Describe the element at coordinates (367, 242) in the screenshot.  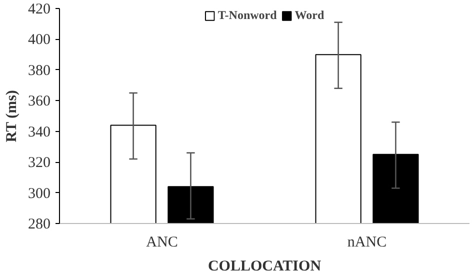
I see `x-tick-label: nANC` at that location.